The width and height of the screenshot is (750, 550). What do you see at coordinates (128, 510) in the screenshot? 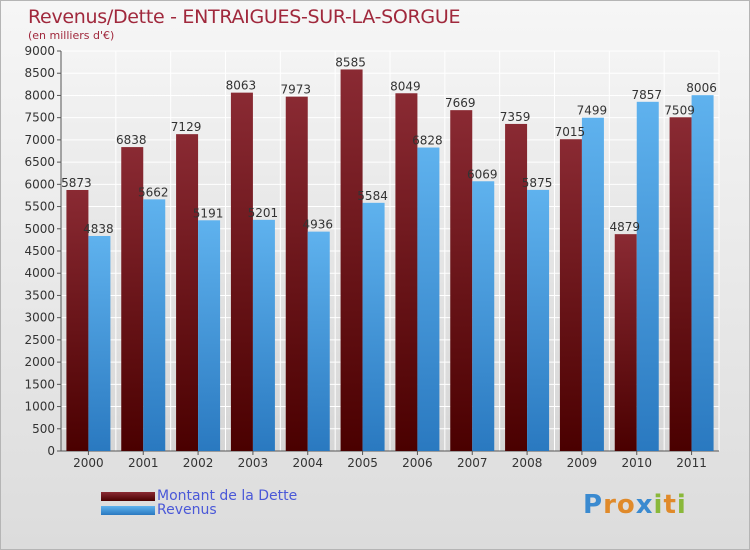
I see `legend-swatch-revenus` at bounding box center [128, 510].